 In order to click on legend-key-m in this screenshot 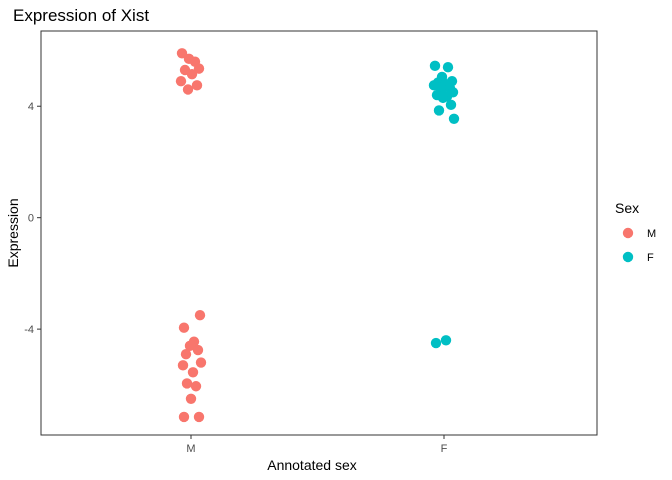, I will do `click(628, 233)`.